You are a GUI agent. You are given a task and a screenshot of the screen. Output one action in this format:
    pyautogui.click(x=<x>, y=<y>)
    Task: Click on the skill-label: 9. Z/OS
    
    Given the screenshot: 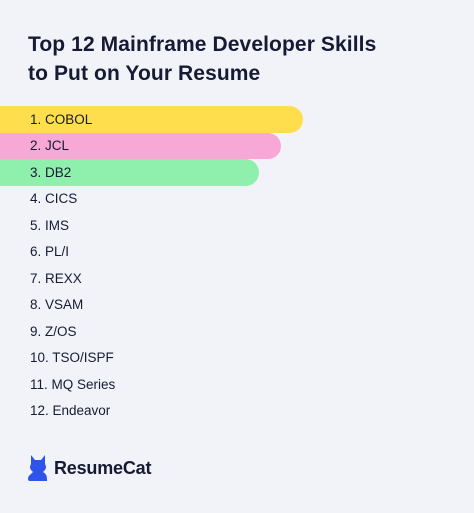 What is the action you would take?
    pyautogui.click(x=53, y=331)
    